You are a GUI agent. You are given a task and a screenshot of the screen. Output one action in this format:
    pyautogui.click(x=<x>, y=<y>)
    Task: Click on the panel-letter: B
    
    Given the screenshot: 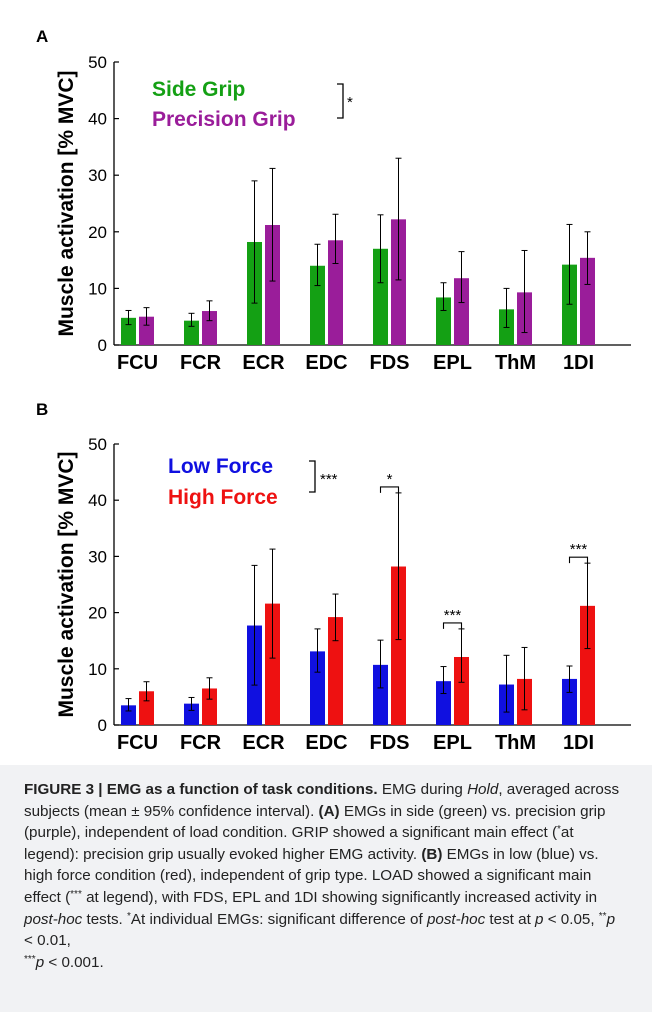 What is the action you would take?
    pyautogui.click(x=42, y=409)
    